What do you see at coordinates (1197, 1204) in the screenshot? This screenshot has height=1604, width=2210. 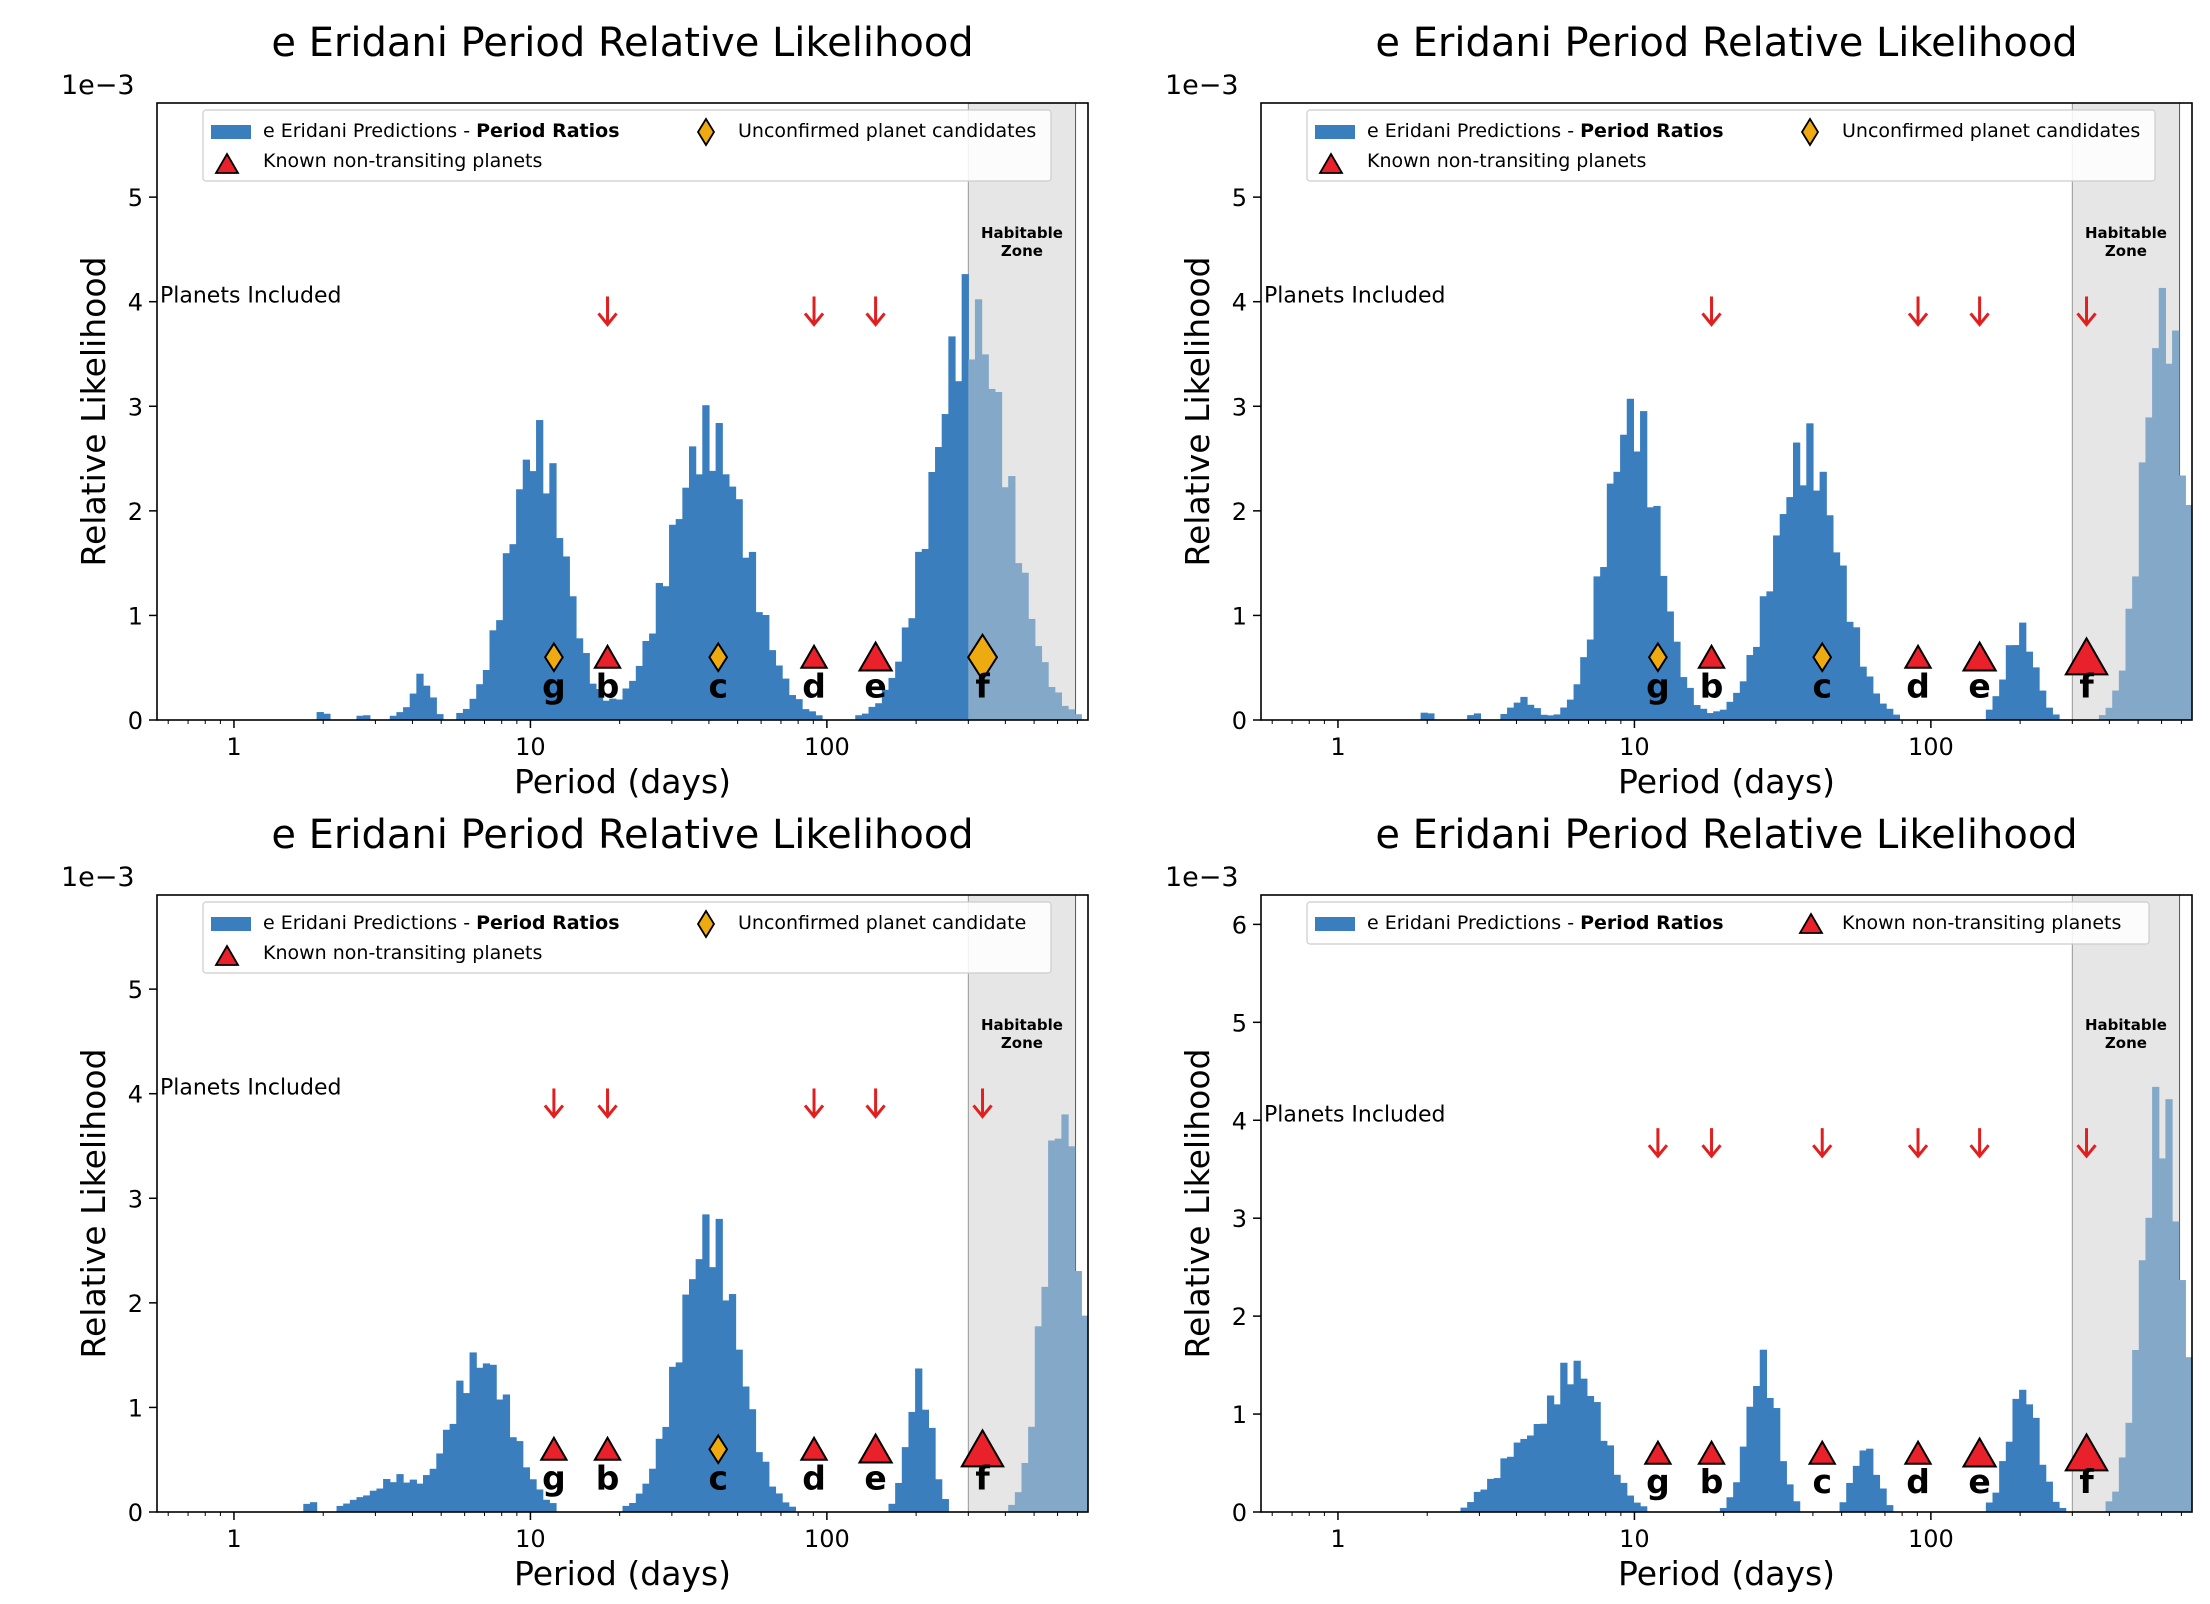 I see `y-axis-label: Relative Likelihood` at bounding box center [1197, 1204].